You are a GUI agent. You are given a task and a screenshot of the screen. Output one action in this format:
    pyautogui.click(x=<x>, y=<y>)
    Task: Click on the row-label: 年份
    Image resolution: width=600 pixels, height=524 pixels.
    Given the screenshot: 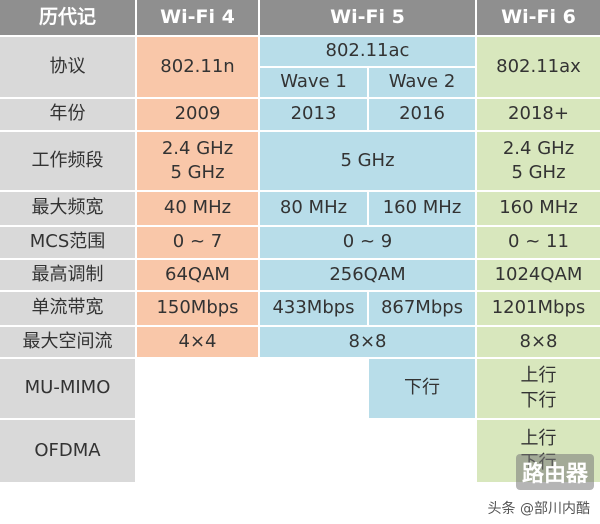 What is the action you would take?
    pyautogui.click(x=67, y=114)
    